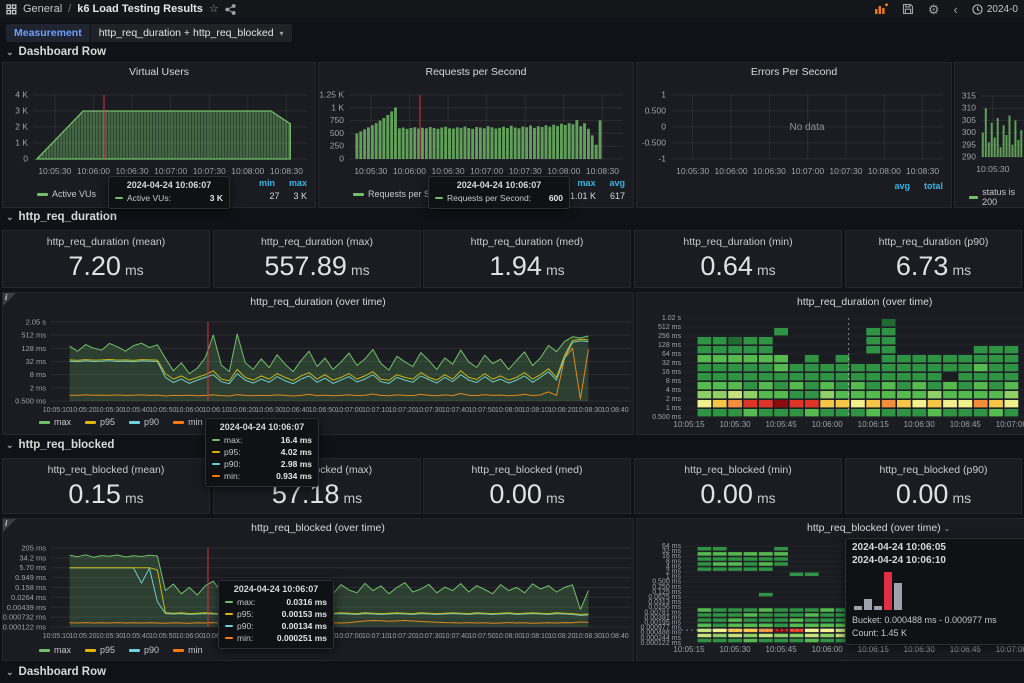  I want to click on time-picker: 2024-0, so click(995, 9).